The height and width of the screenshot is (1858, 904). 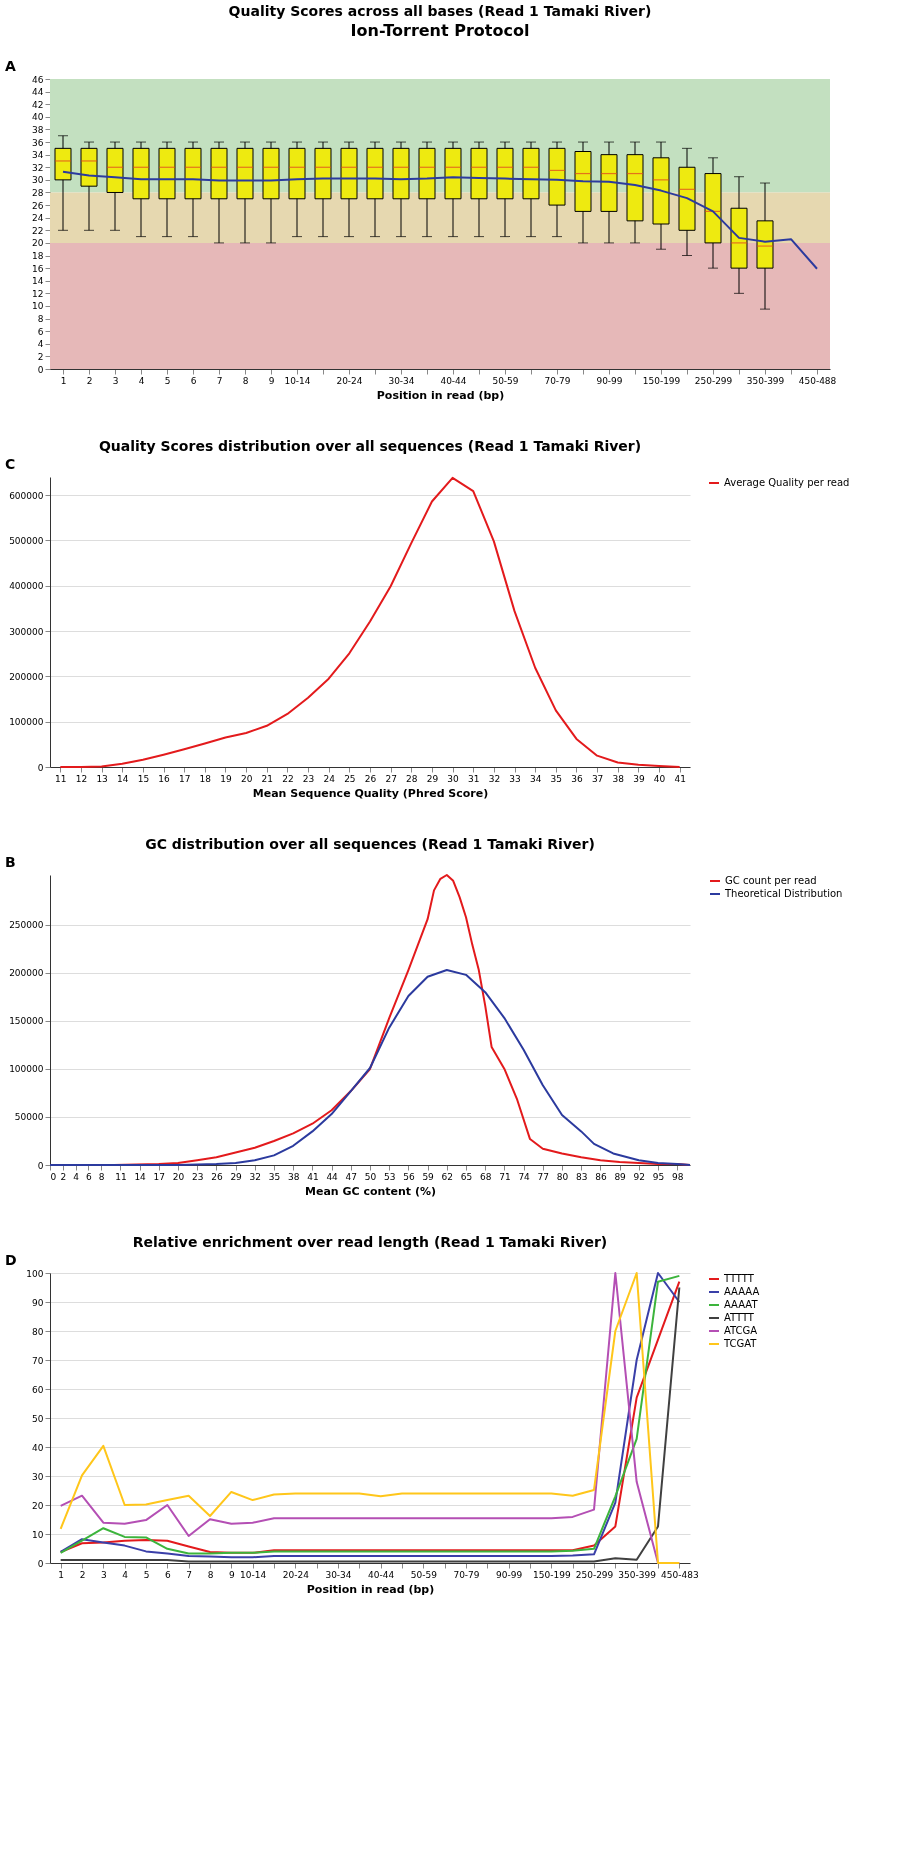 What do you see at coordinates (219, 380) in the screenshot?
I see `x-tick-label: 7` at bounding box center [219, 380].